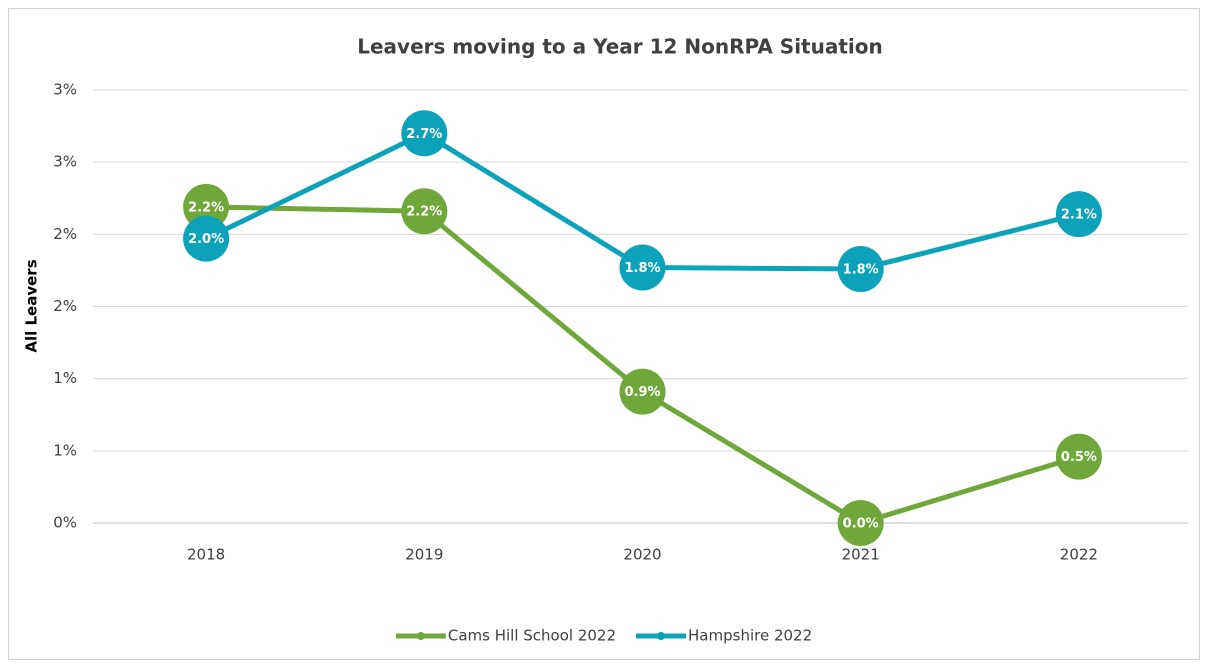 The image size is (1208, 668). Describe the element at coordinates (32, 305) in the screenshot. I see `y-axis-label: All Leavers` at that location.